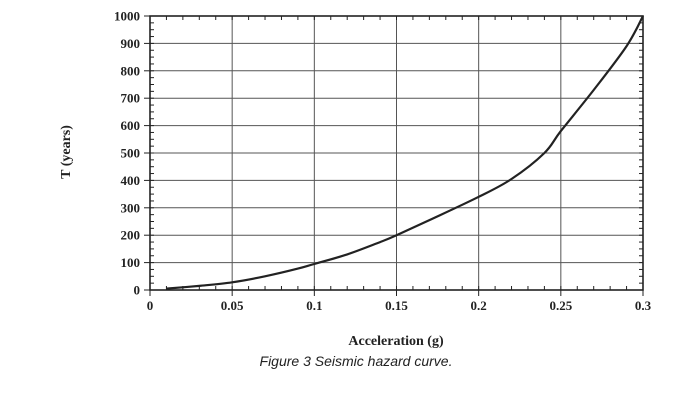  What do you see at coordinates (131, 125) in the screenshot?
I see `y-tick-label: 600` at bounding box center [131, 125].